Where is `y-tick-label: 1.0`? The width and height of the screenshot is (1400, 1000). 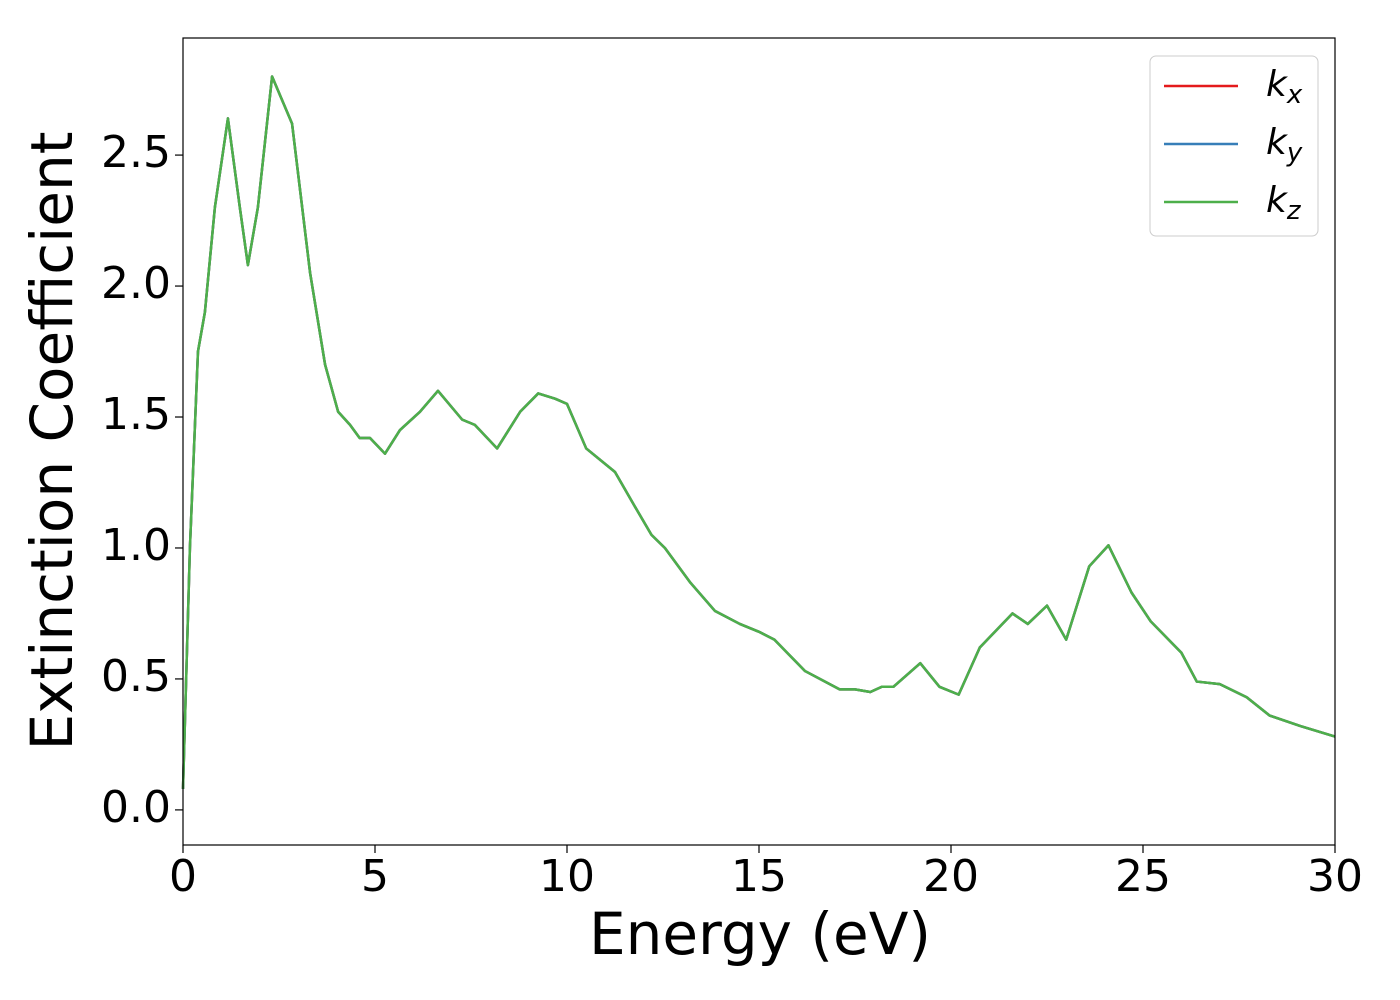
y-tick-label: 1.0 is located at coordinates (136, 545).